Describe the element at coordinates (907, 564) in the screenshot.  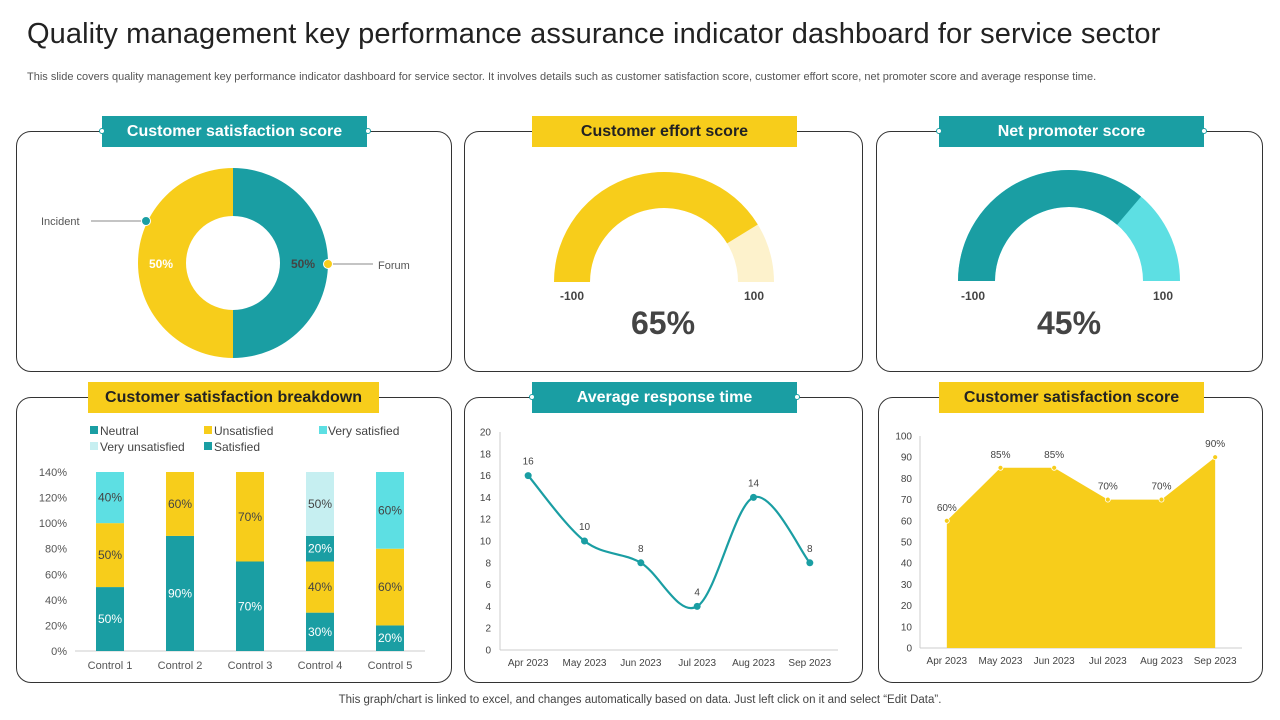
I see `y-tick-label: 40` at that location.